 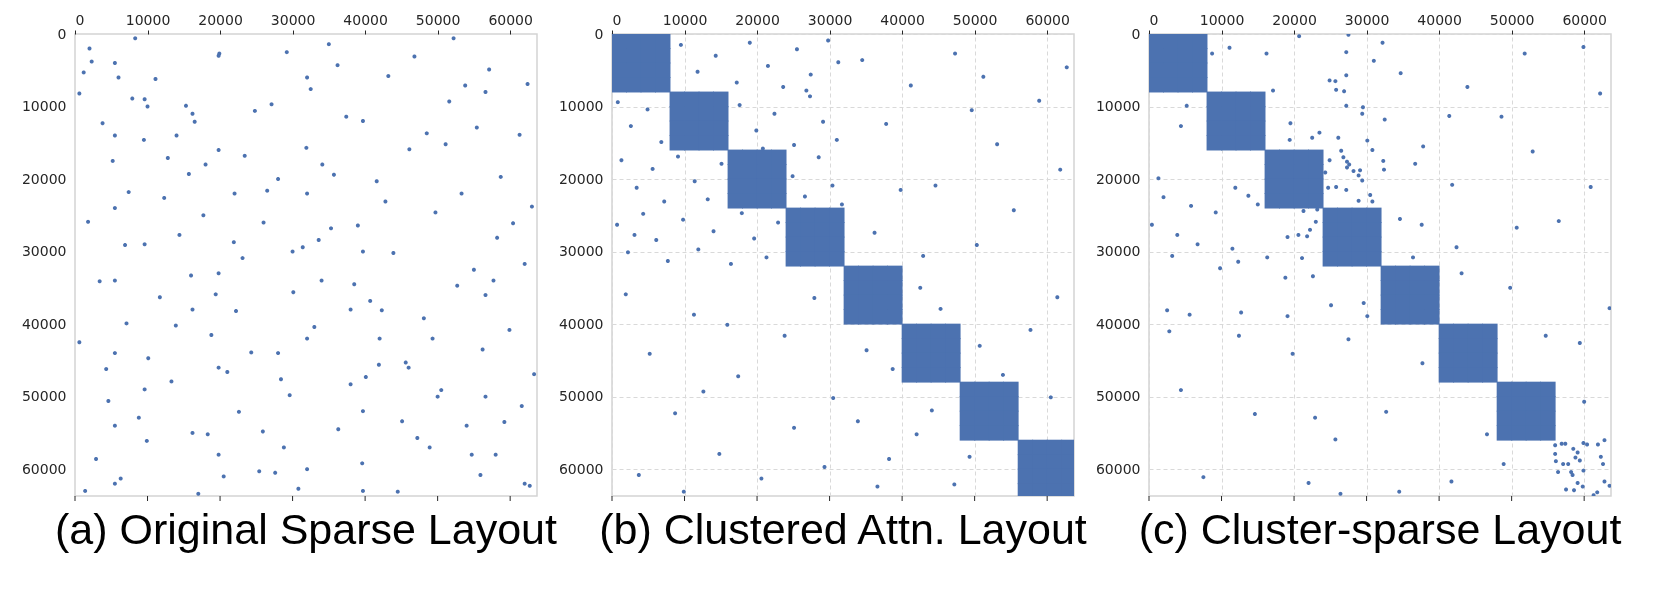 What do you see at coordinates (843, 528) in the screenshot?
I see `text: (b) Clustered Attn. Layout` at bounding box center [843, 528].